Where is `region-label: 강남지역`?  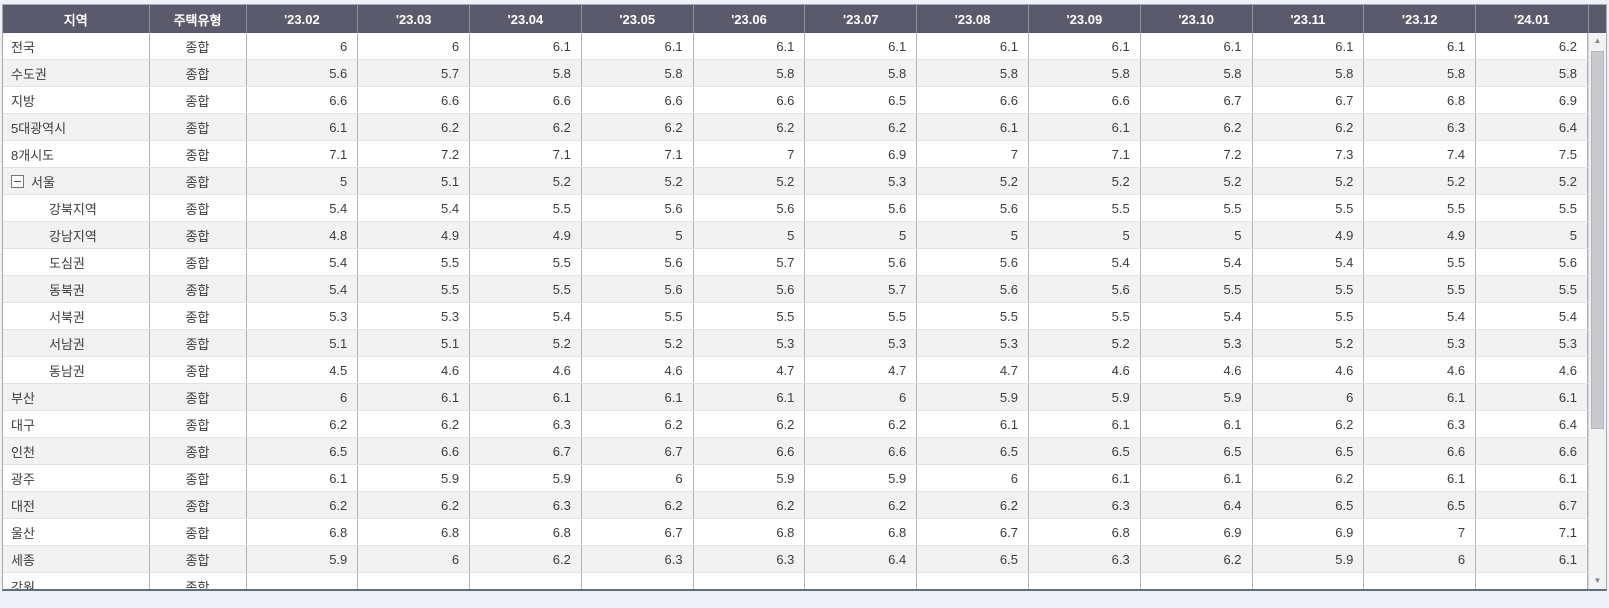 region-label: 강남지역 is located at coordinates (73, 236).